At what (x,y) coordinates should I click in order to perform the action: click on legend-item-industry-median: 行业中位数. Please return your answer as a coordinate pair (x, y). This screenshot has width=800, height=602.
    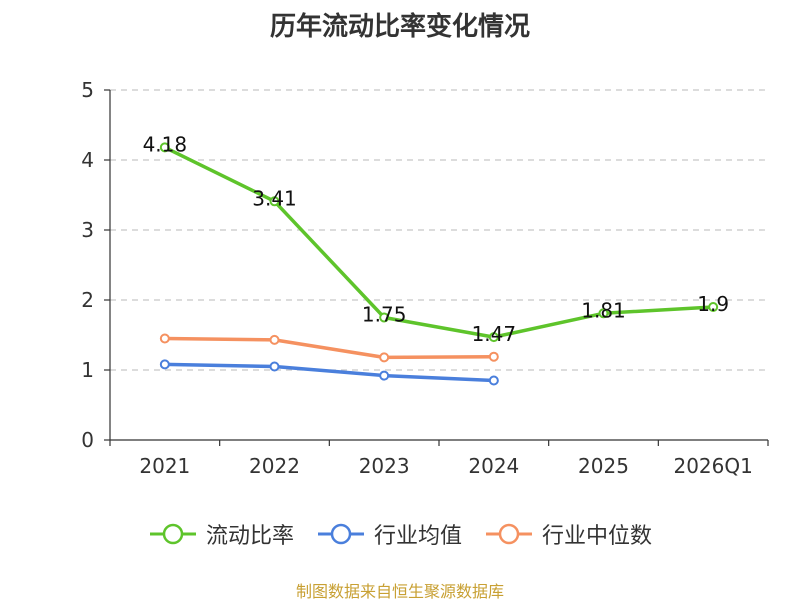
    Looking at the image, I should click on (568, 534).